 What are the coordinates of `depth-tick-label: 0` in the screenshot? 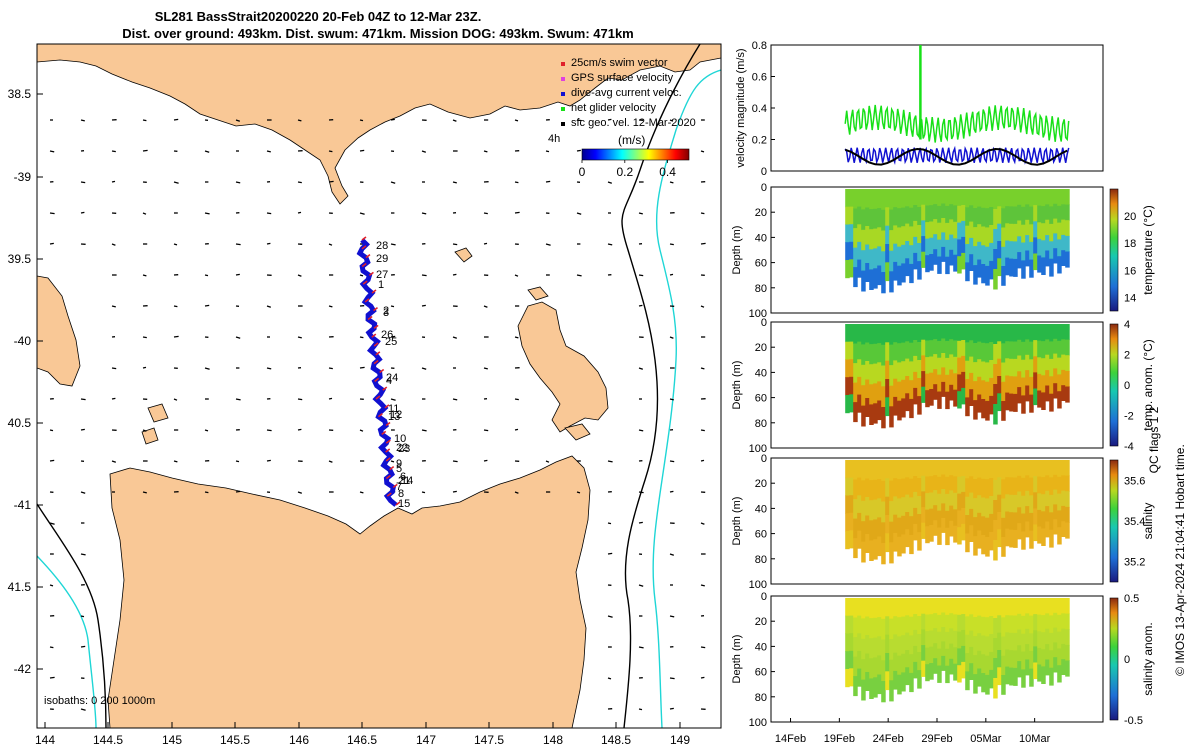 It's located at (764, 597).